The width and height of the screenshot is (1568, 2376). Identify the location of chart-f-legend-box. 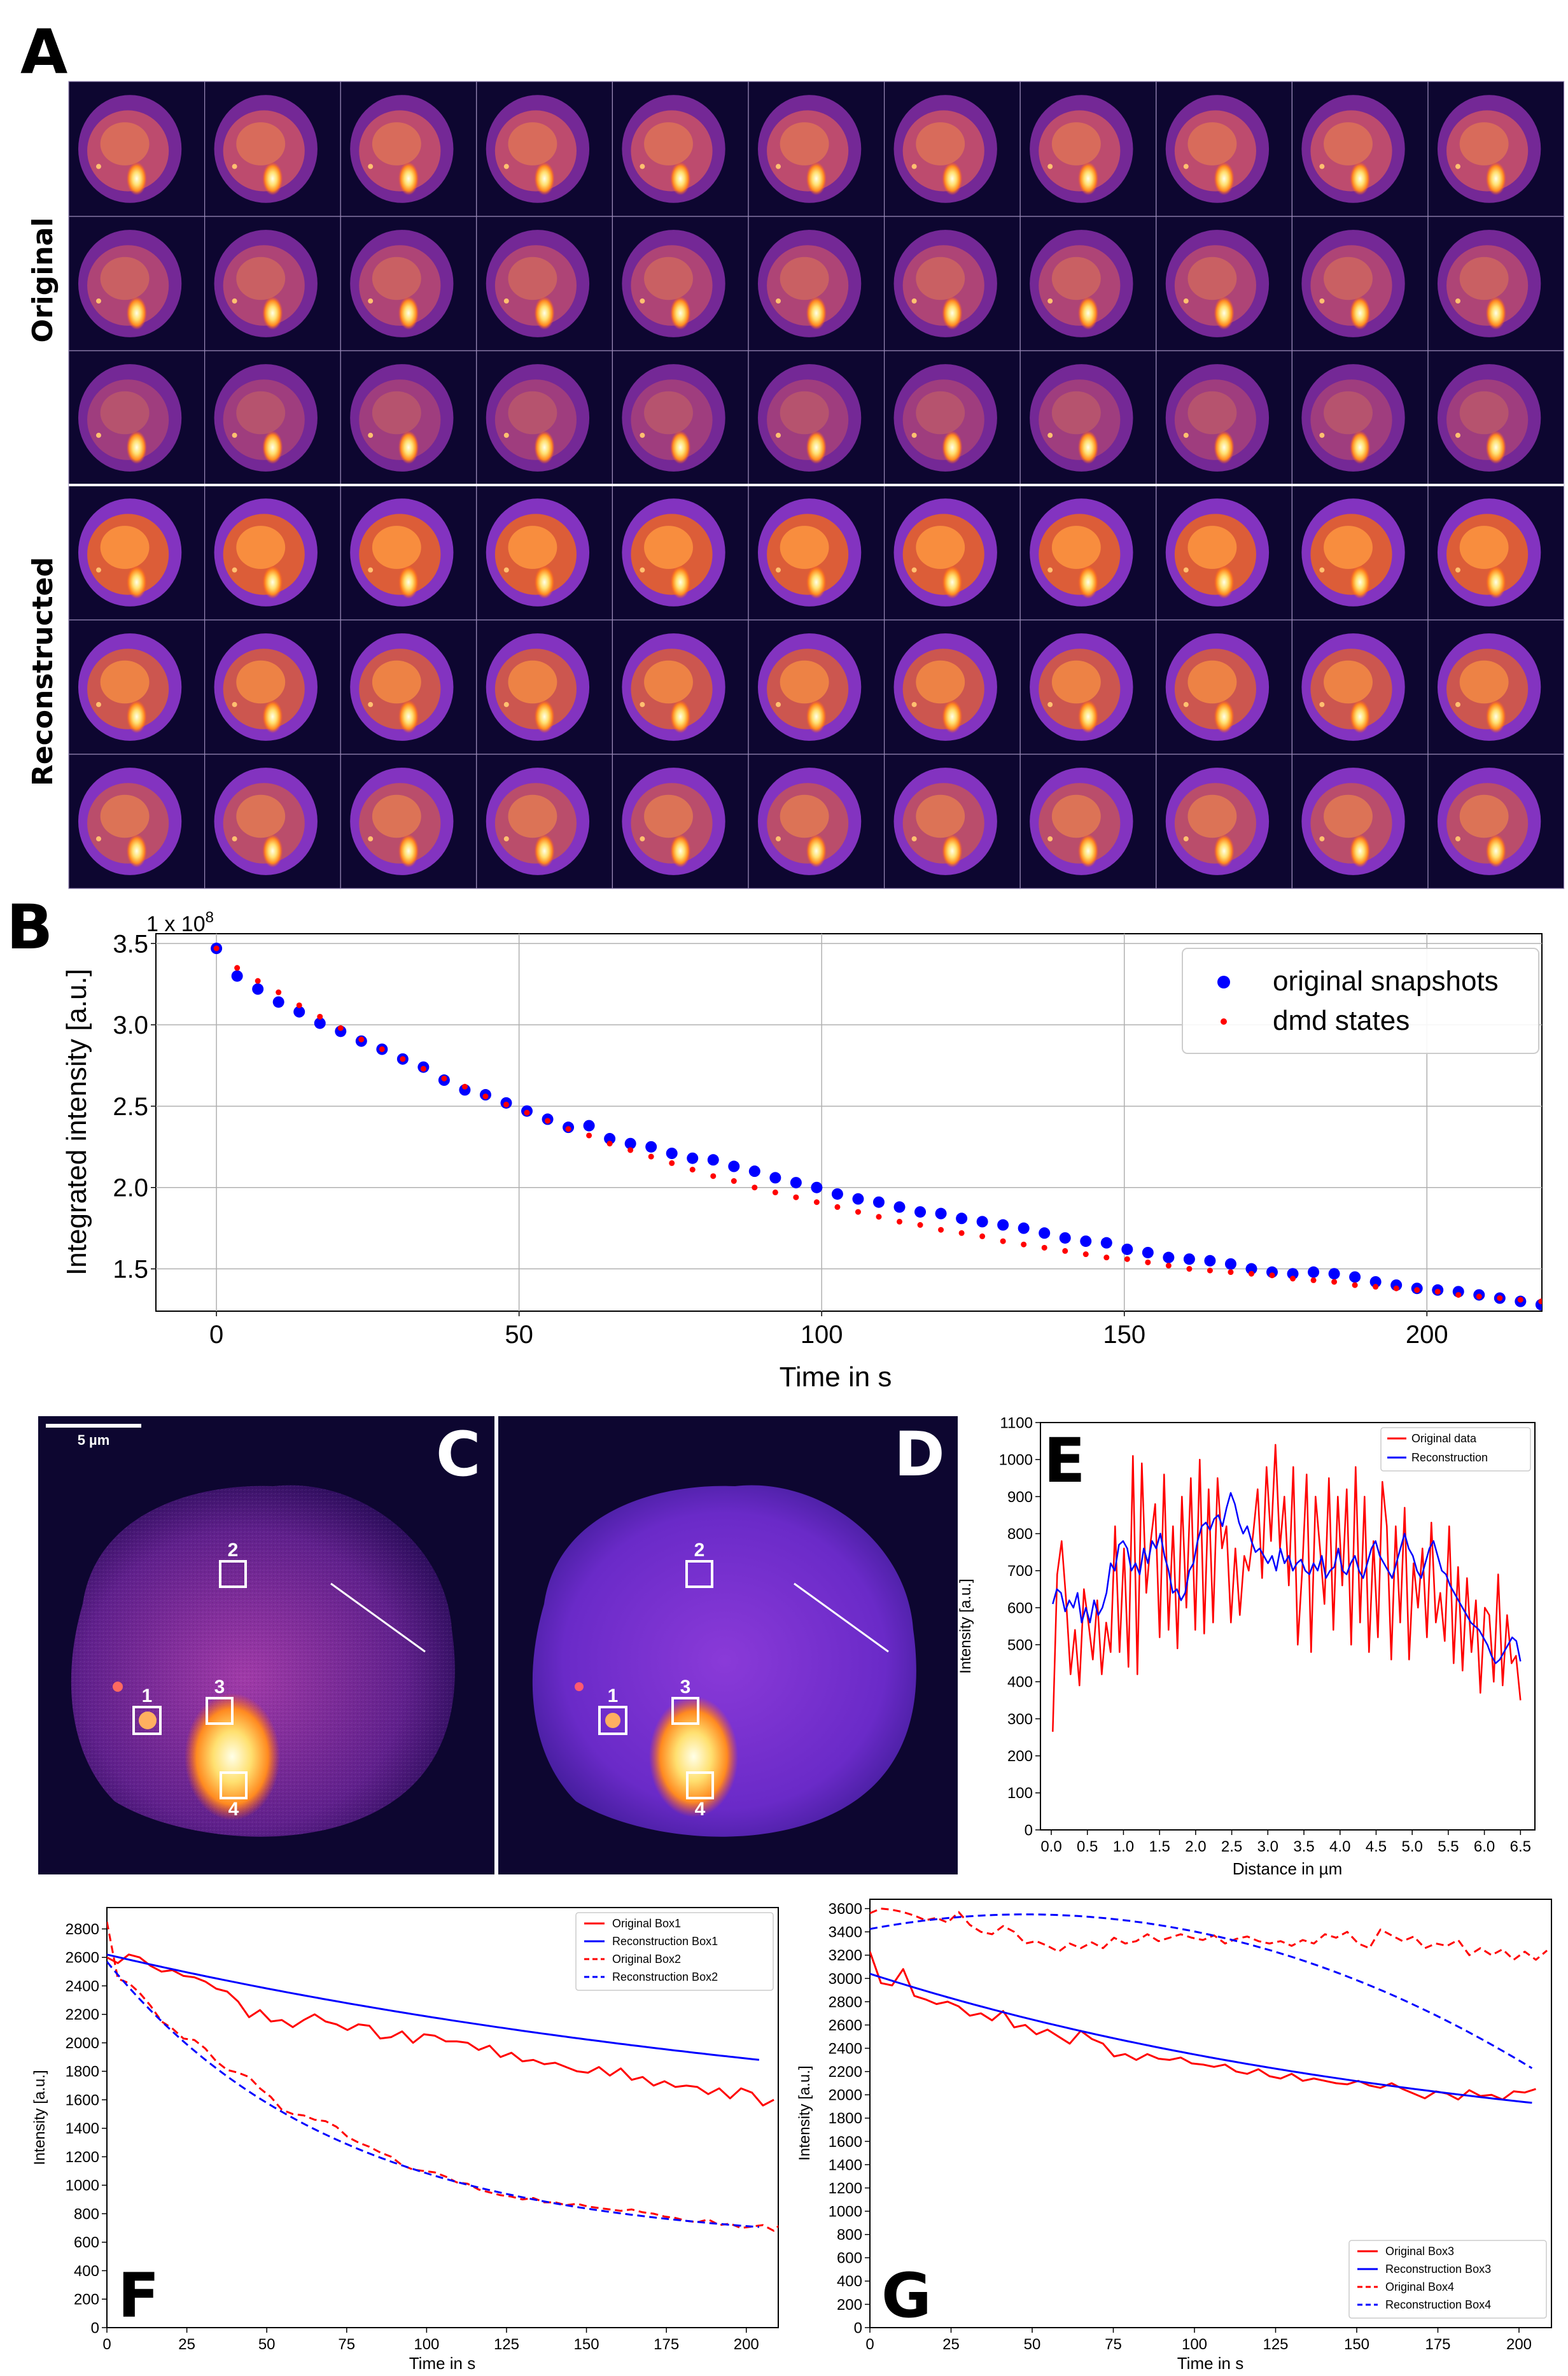
(674, 1951).